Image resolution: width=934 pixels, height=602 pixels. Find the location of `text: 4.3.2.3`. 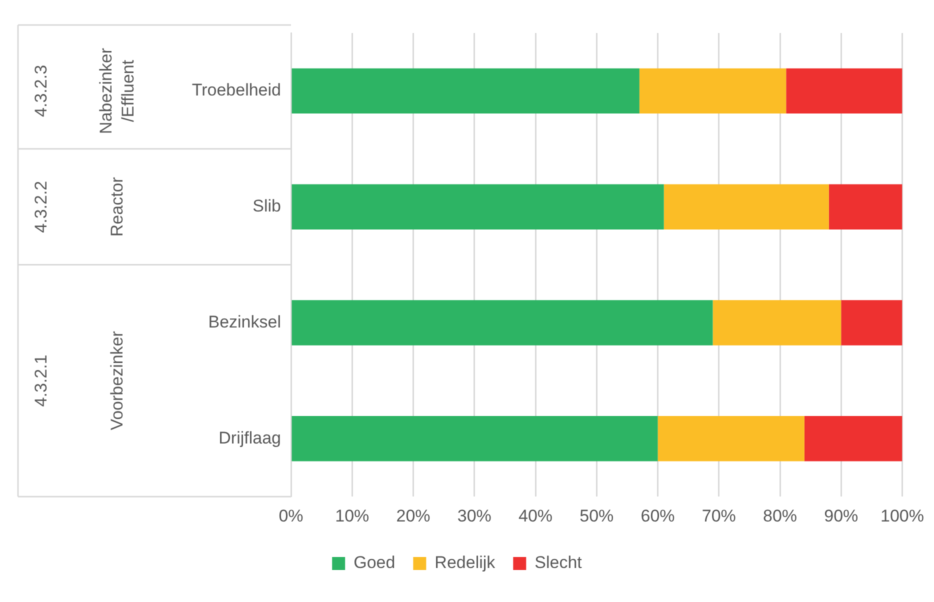

text: 4.3.2.3 is located at coordinates (41, 90).